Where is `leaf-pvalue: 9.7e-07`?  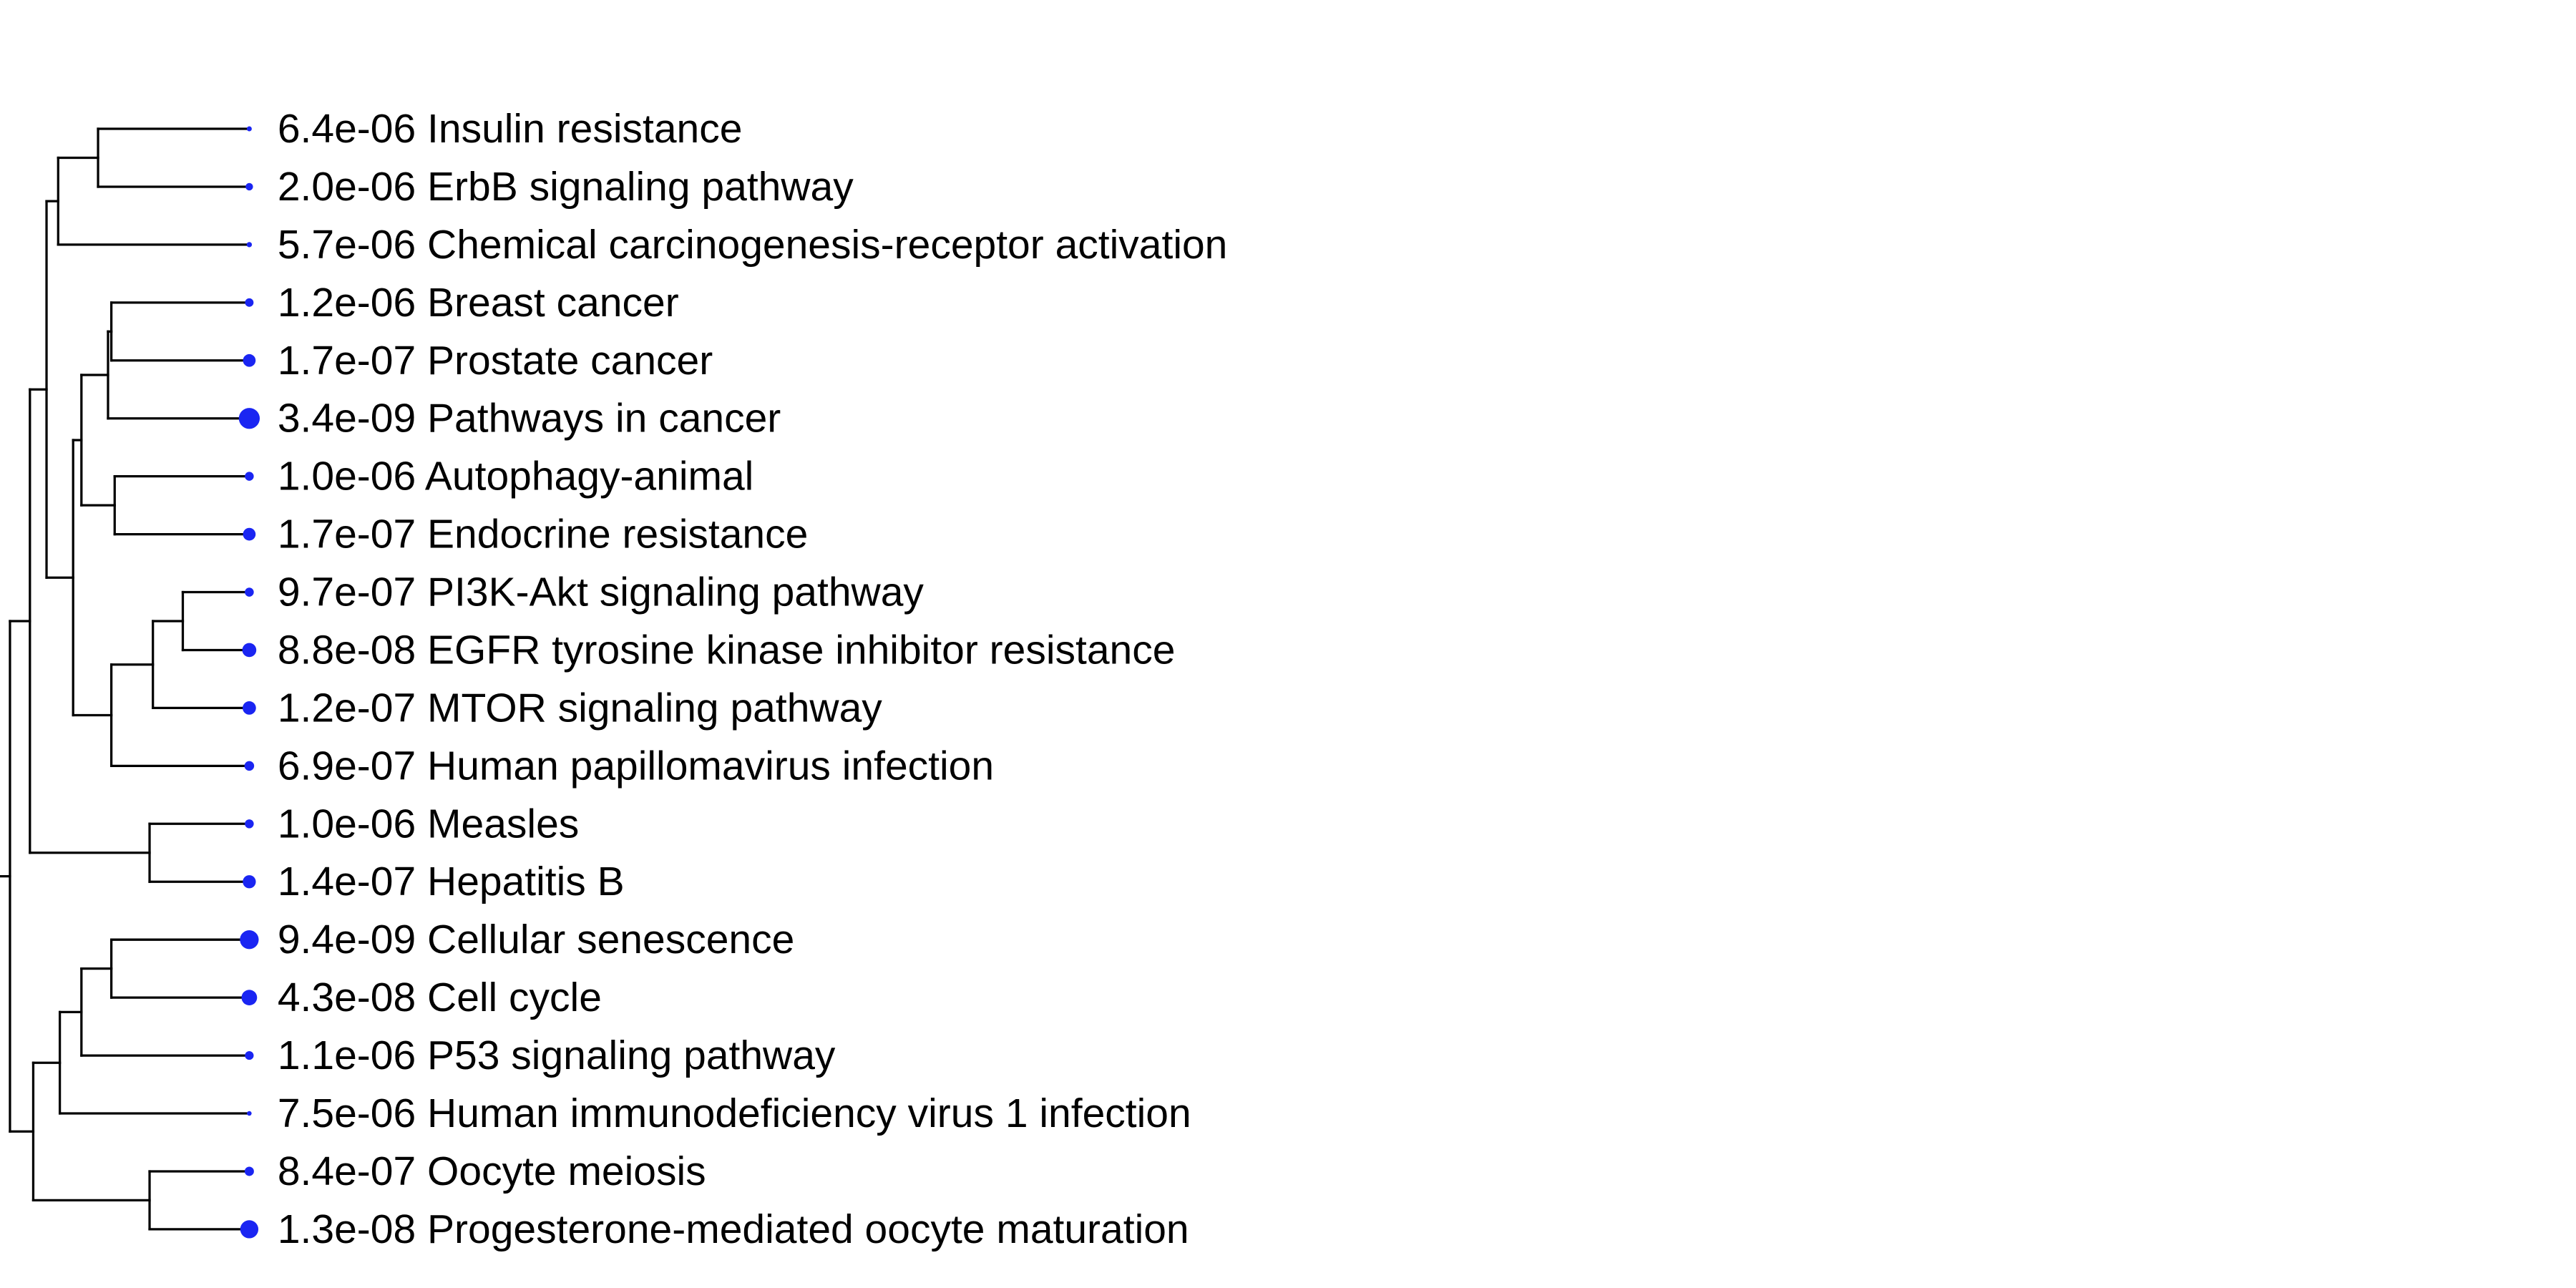
leaf-pvalue: 9.7e-07 is located at coordinates (347, 592).